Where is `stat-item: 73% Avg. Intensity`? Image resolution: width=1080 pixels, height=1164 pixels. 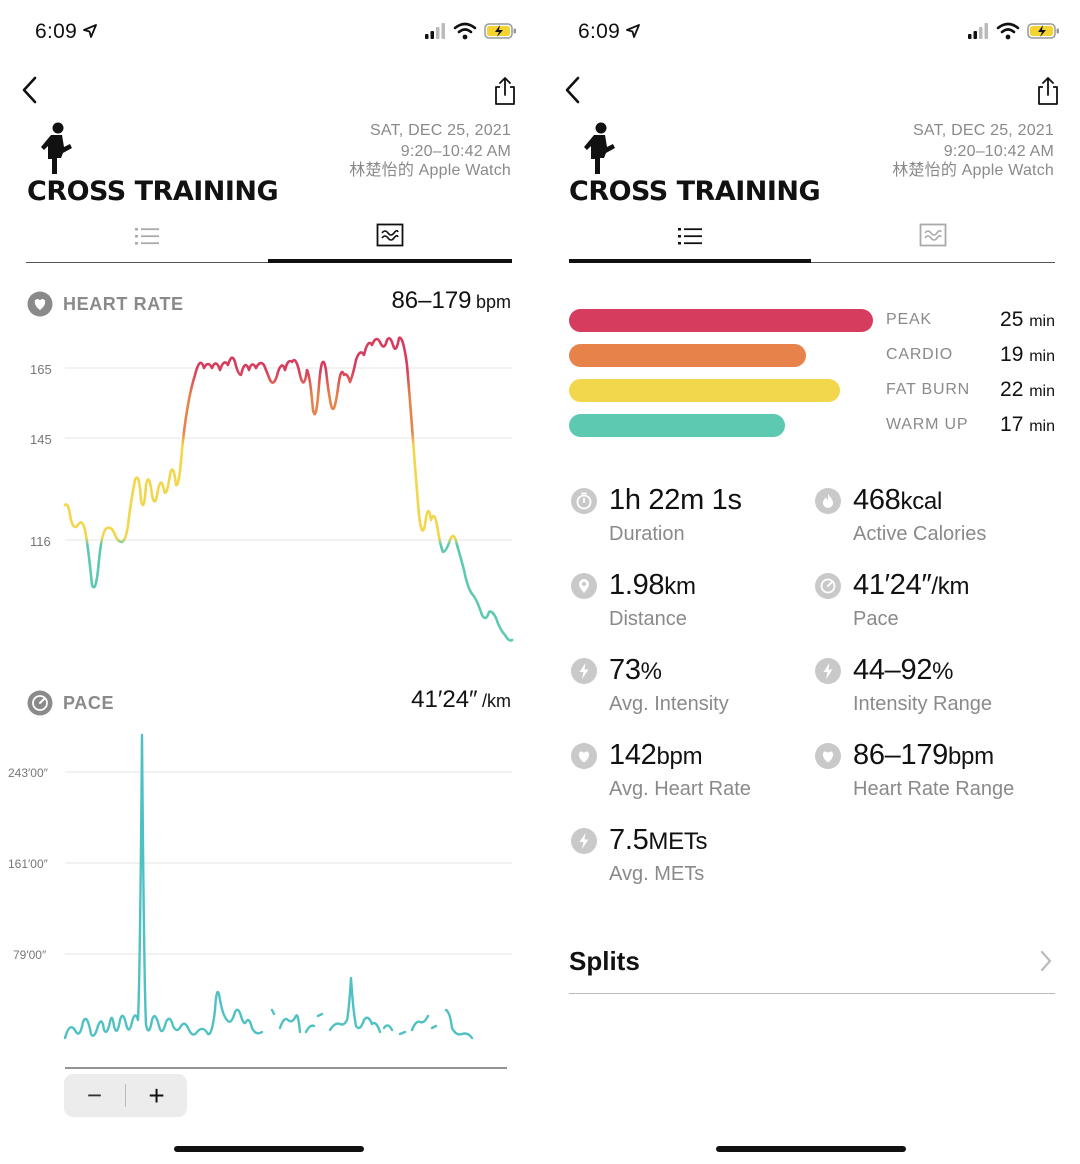 stat-item: 73% Avg. Intensity is located at coordinates (691, 694).